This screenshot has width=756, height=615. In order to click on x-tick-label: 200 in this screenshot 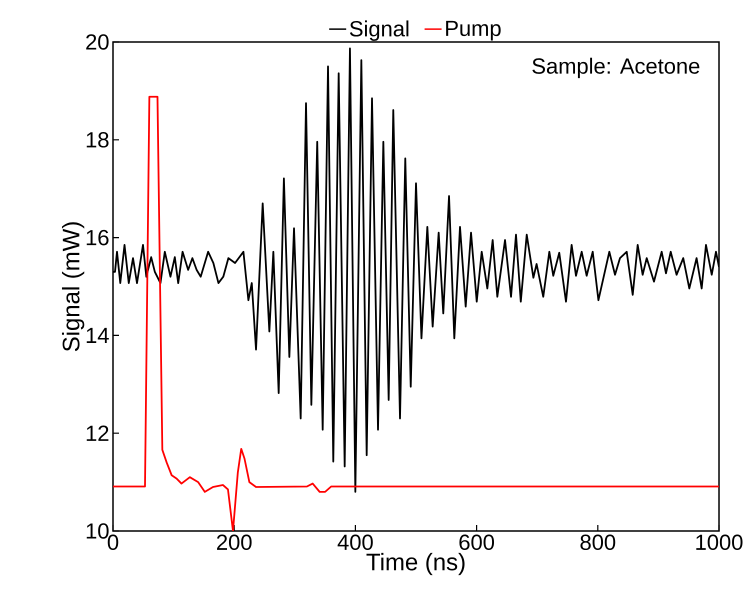, I will do `click(234, 542)`.